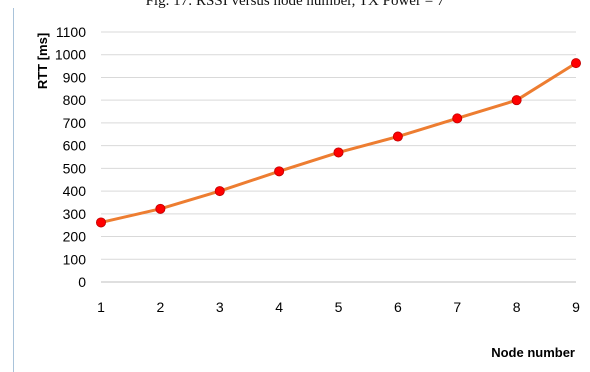 This screenshot has height=372, width=590. What do you see at coordinates (398, 307) in the screenshot?
I see `x-tick-label: 6` at bounding box center [398, 307].